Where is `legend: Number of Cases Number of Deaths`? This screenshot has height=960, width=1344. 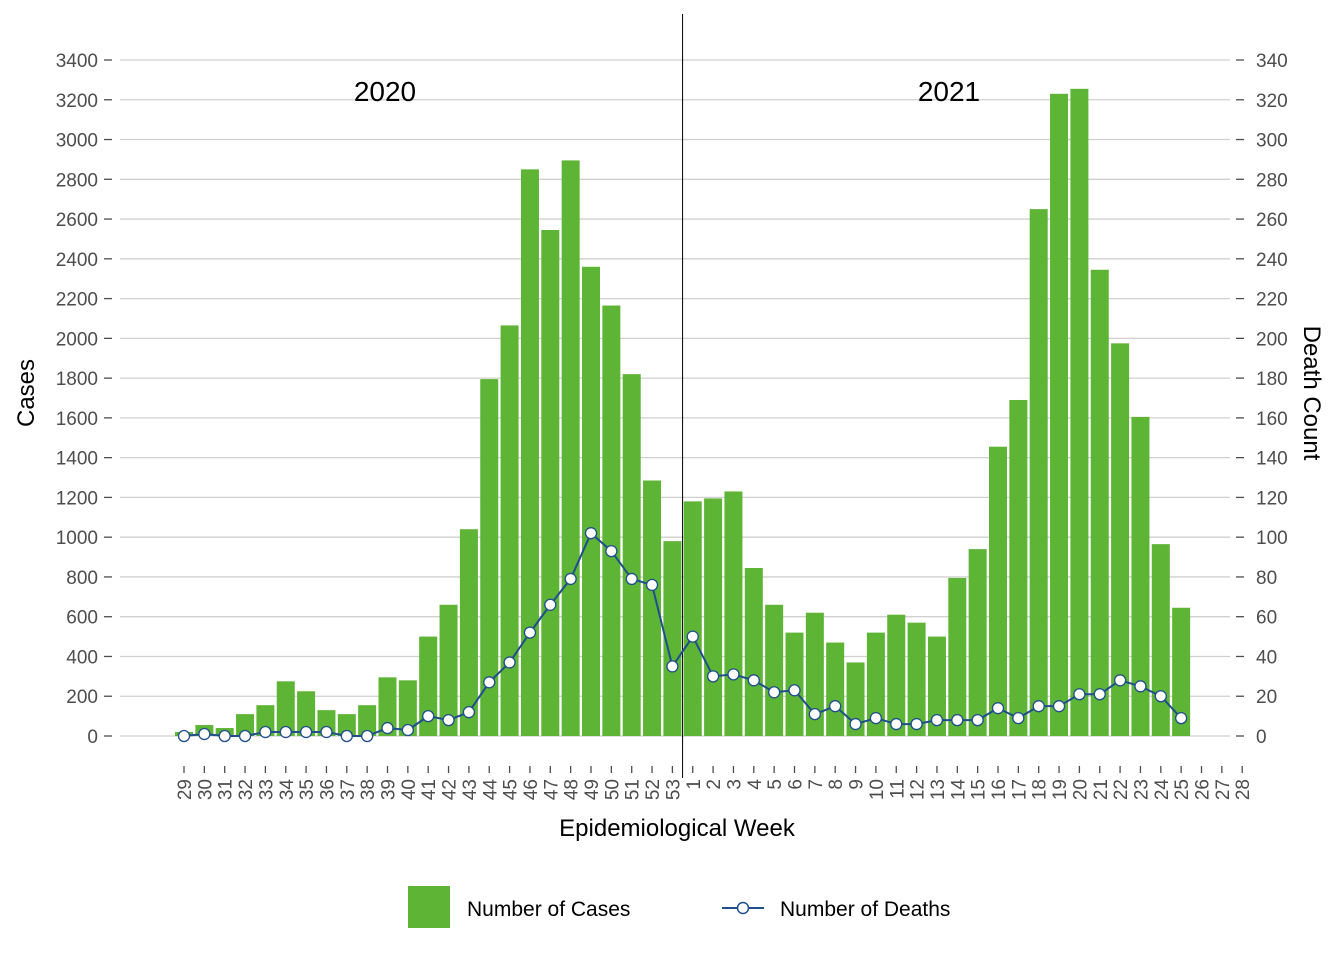
legend: Number of Cases Number of Deaths is located at coordinates (679, 907).